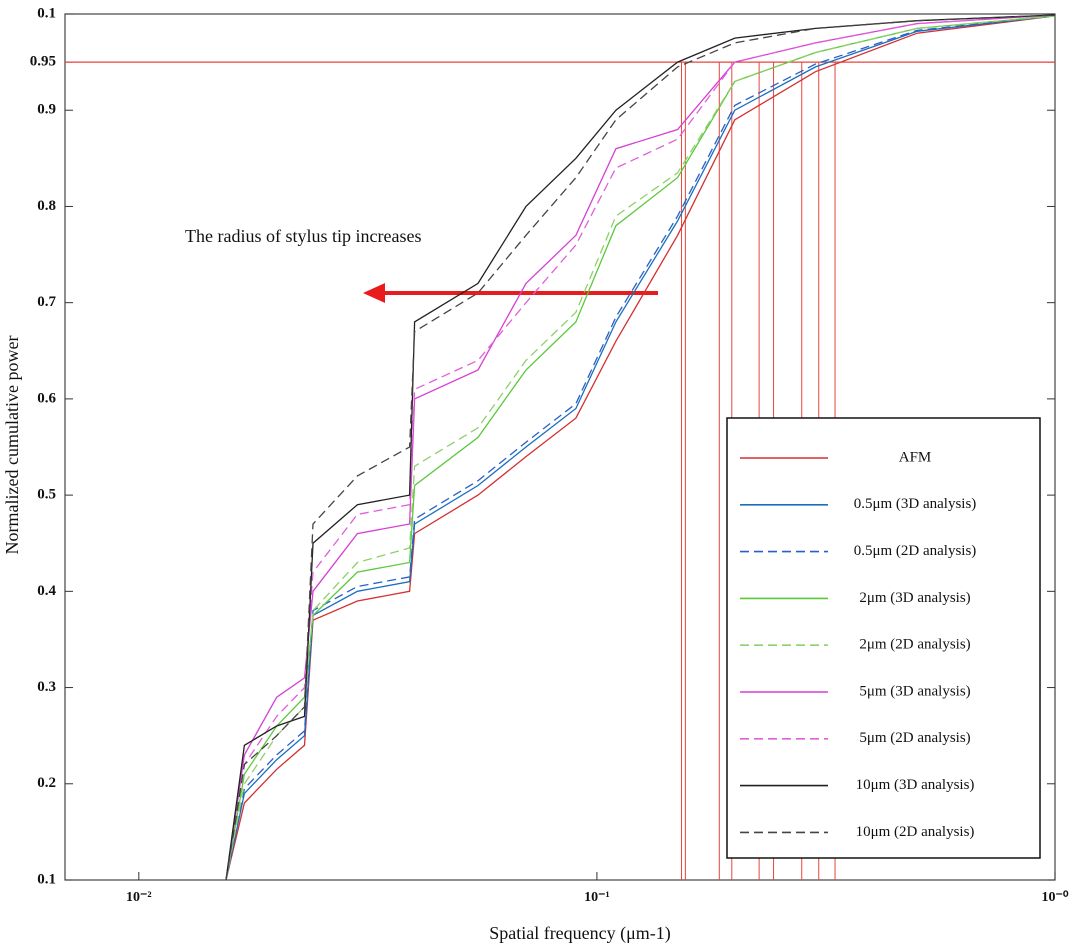  Describe the element at coordinates (915, 504) in the screenshot. I see `legend-label: 0.5μm (3D analysis)` at that location.